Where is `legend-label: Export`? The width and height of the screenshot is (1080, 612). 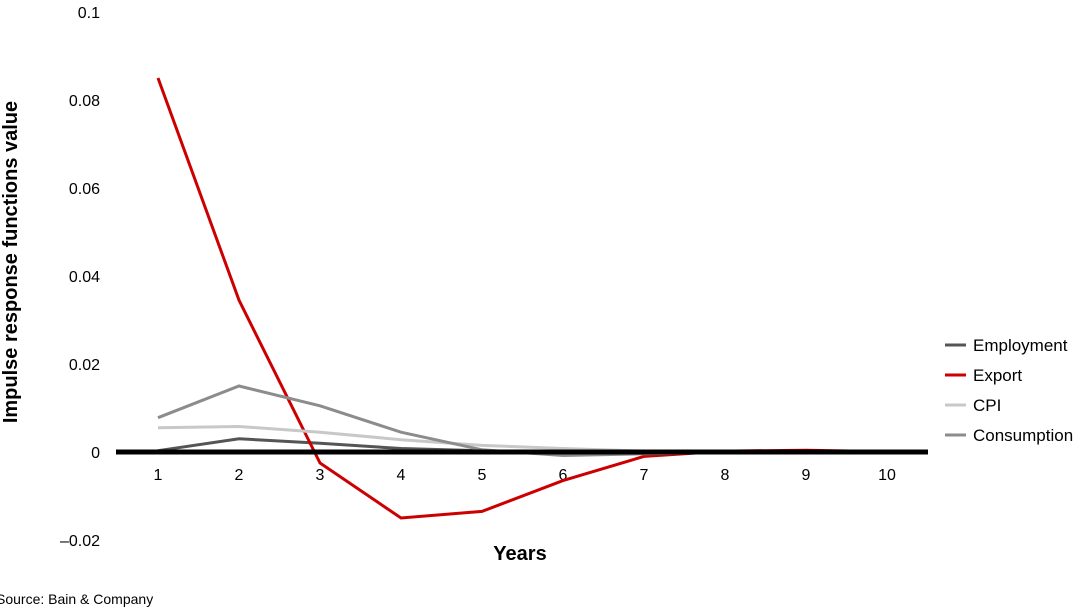
legend-label: Export is located at coordinates (997, 375).